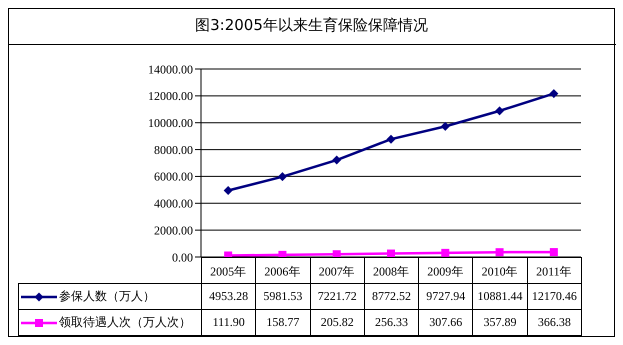  What do you see at coordinates (170, 96) in the screenshot?
I see `y-tick-label: 12000.00` at bounding box center [170, 96].